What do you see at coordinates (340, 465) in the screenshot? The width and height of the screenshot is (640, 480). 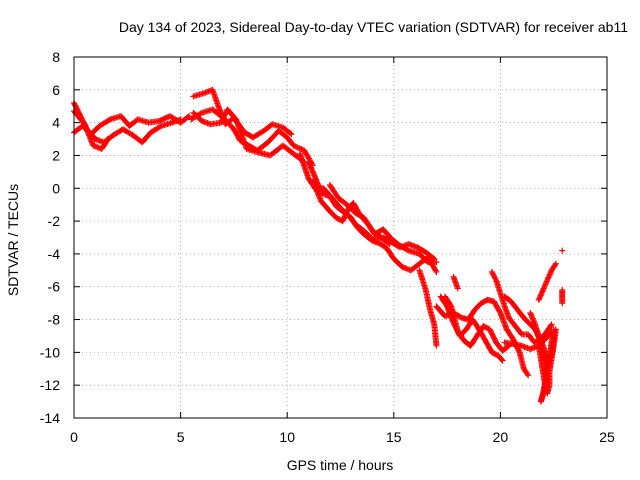 I see `x-axis-label: GPS time / hours` at bounding box center [340, 465].